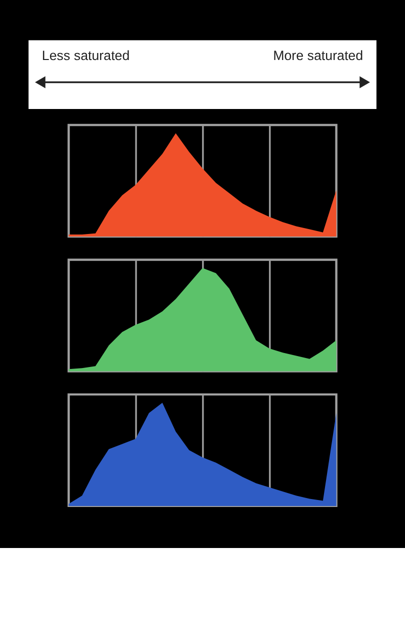  What do you see at coordinates (318, 55) in the screenshot?
I see `text: More saturated` at bounding box center [318, 55].